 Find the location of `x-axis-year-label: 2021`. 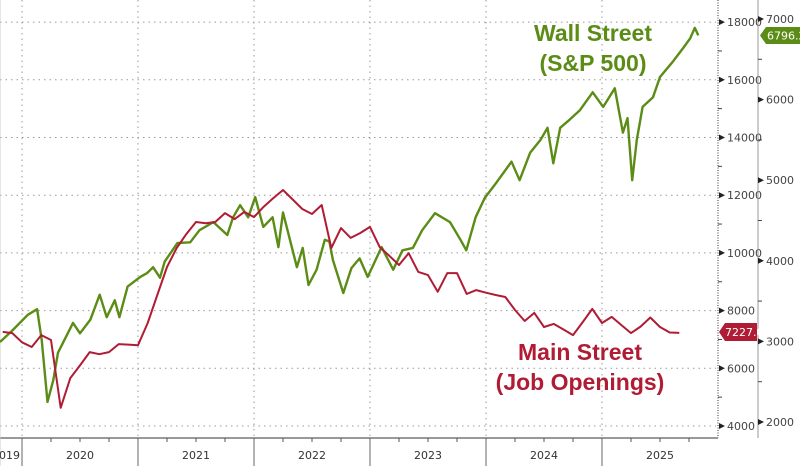

x-axis-year-label: 2021 is located at coordinates (196, 455).